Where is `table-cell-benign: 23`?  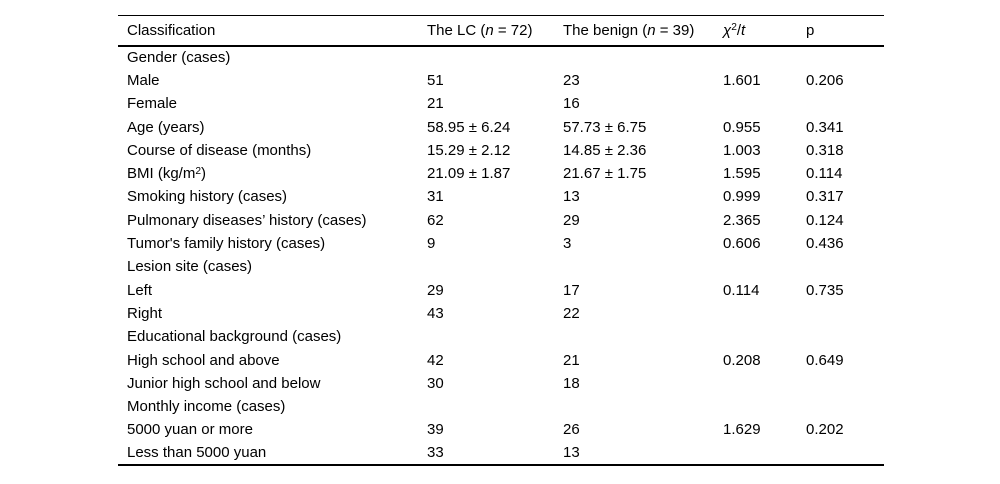
table-cell-benign: 23 is located at coordinates (571, 80).